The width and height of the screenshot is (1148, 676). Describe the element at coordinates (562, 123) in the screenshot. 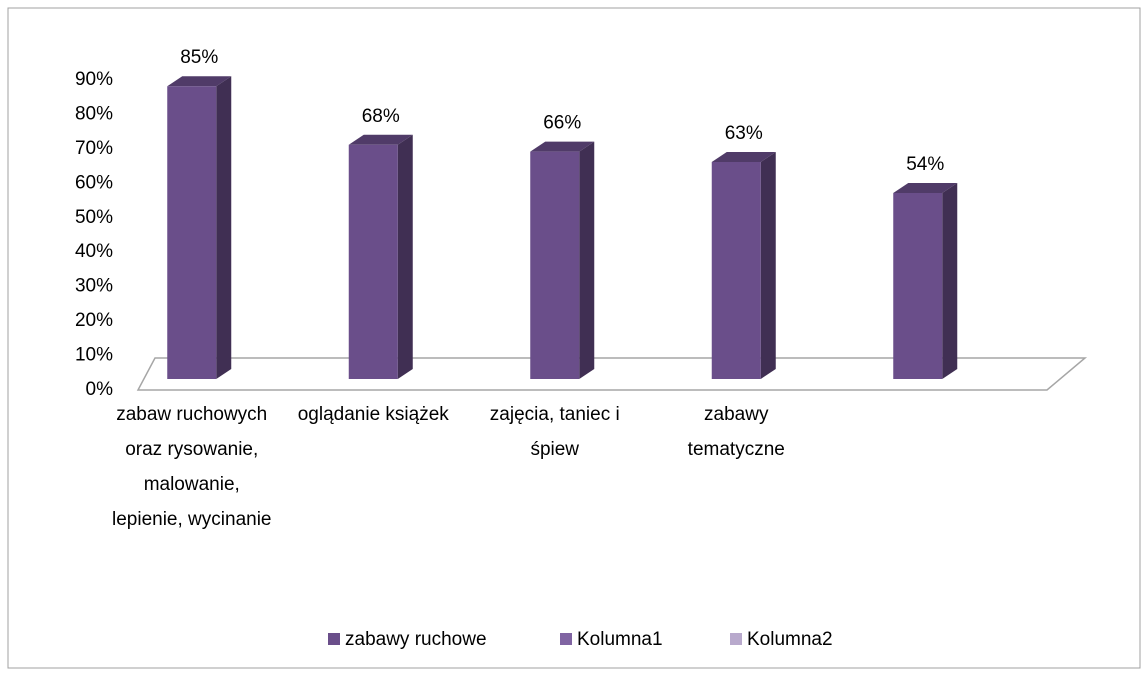

I see `data-label: 66%` at that location.